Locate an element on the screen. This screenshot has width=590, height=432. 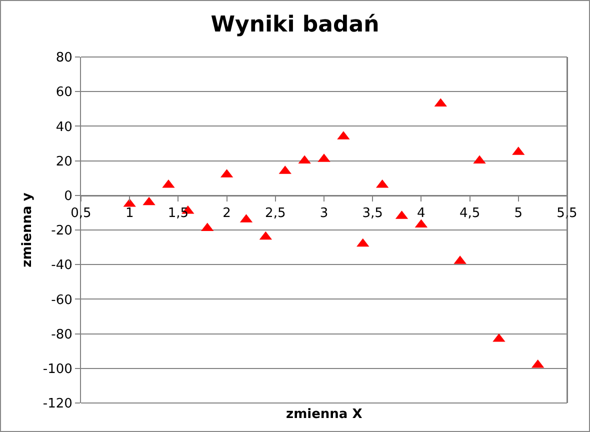
y-tick-label: 60 is located at coordinates (64, 92).